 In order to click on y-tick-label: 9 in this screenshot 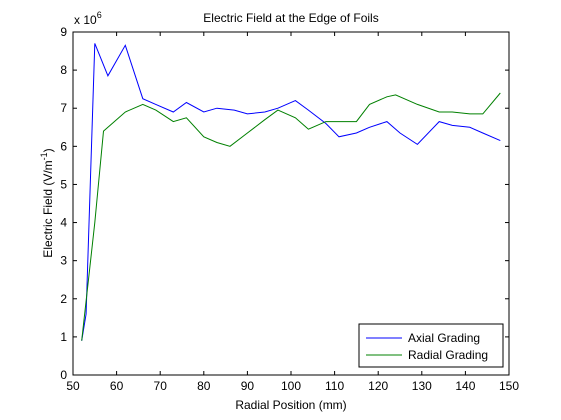, I will do `click(63, 32)`.